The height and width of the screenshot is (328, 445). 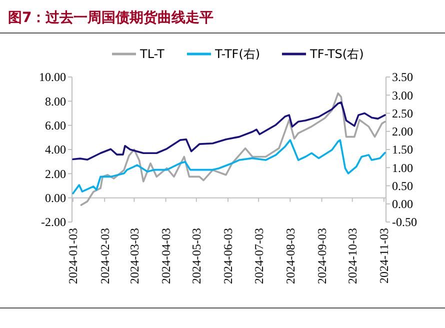 I want to click on x-tick-label: 2024-03-03, so click(x=134, y=256).